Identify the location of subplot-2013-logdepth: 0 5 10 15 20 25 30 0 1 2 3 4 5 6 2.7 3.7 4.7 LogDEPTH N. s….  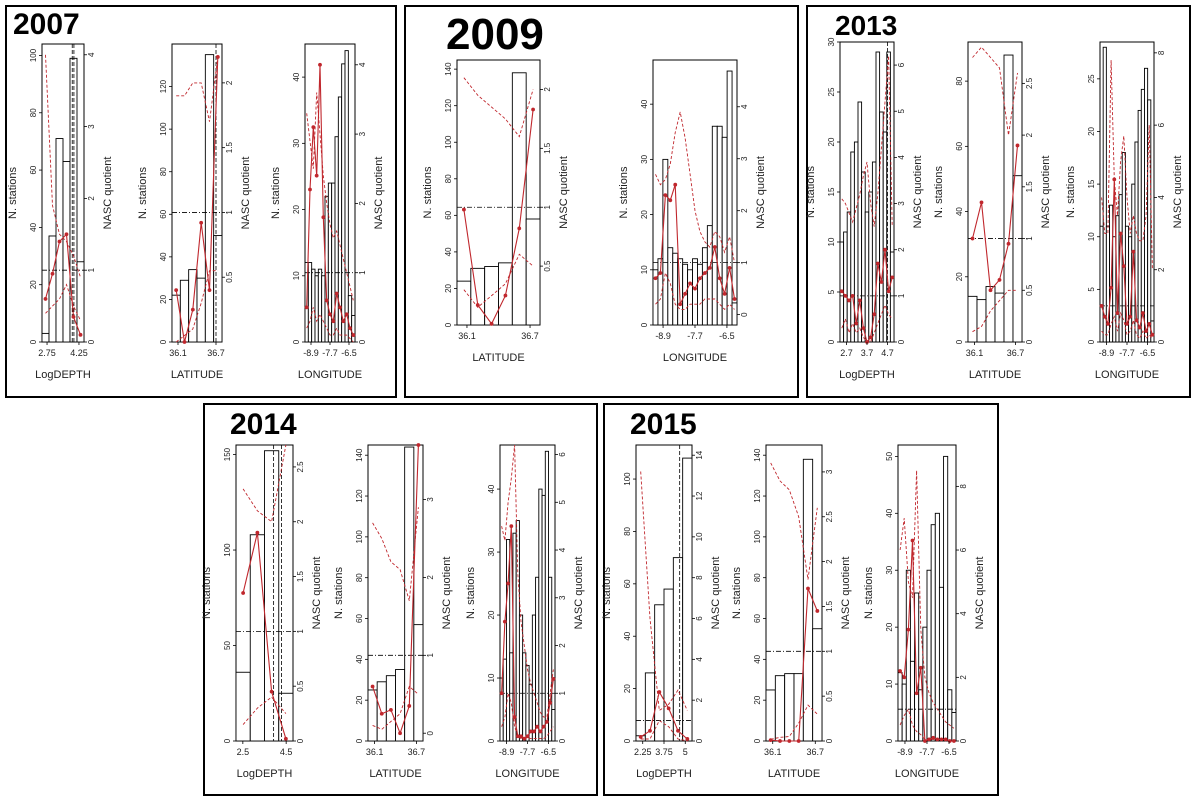
(864, 209).